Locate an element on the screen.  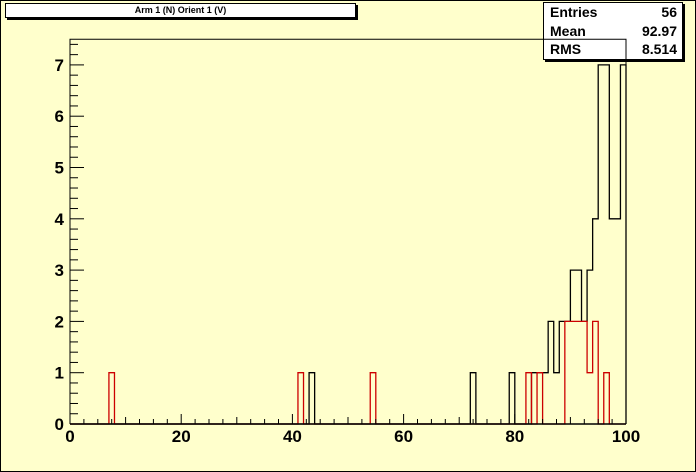
y-tick-label: 3 is located at coordinates (59, 270).